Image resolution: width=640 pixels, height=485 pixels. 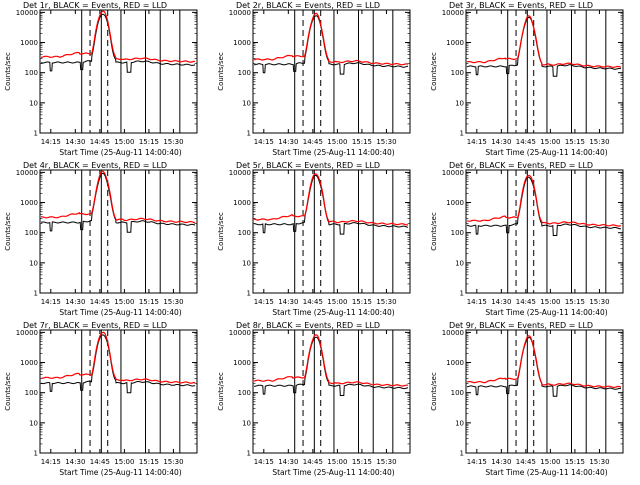 I want to click on chart-title: Det 1r, BLACK = Events, RED = LLD, so click(x=95, y=5).